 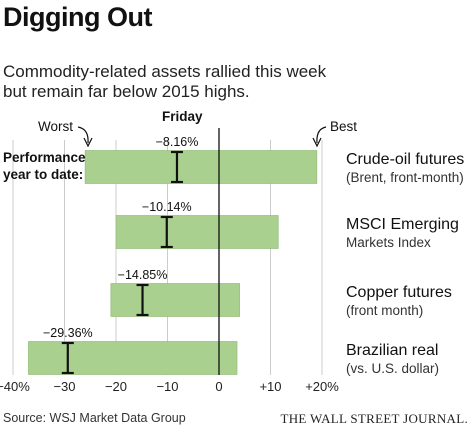 I want to click on legend-ytd-label: year to date:, so click(x=43, y=174).